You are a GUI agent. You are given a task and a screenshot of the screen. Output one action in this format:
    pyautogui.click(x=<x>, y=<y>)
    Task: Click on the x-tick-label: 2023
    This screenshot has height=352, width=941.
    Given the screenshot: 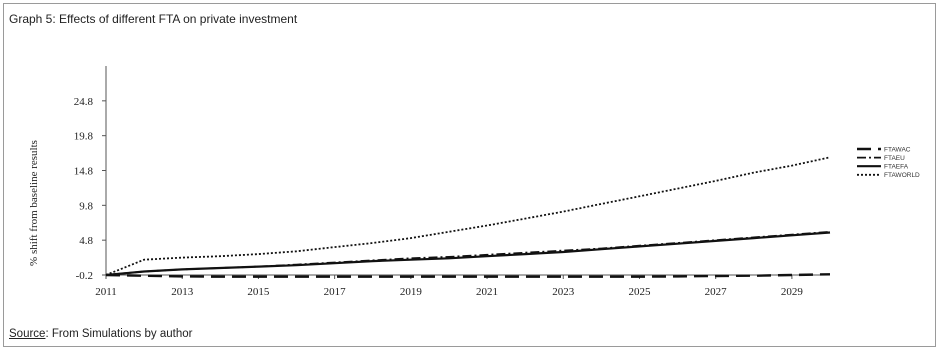 What is the action you would take?
    pyautogui.click(x=563, y=292)
    